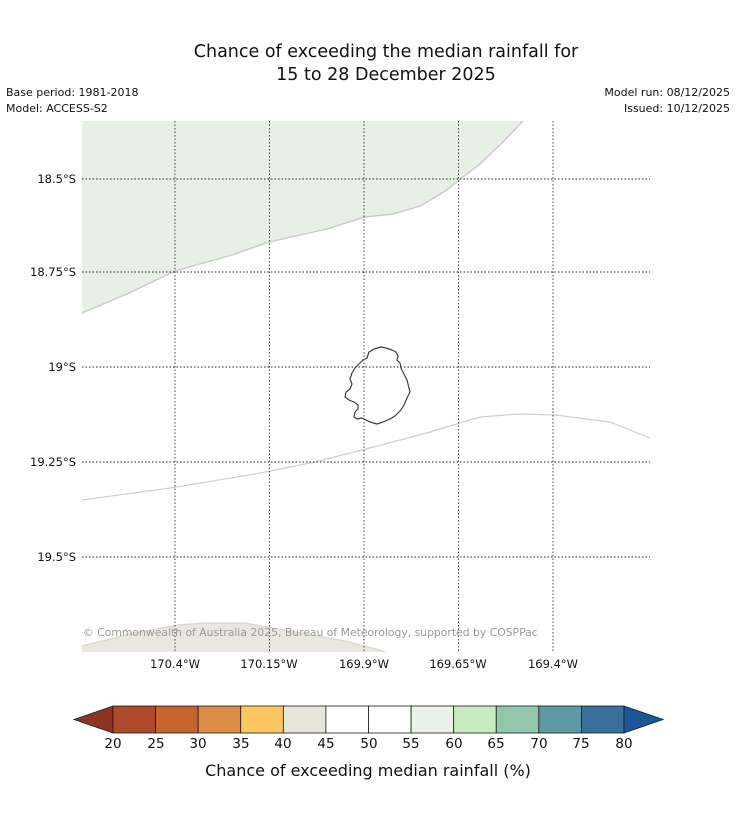 This screenshot has width=736, height=816. Describe the element at coordinates (283, 744) in the screenshot. I see `colorbar-tick: 40` at that location.